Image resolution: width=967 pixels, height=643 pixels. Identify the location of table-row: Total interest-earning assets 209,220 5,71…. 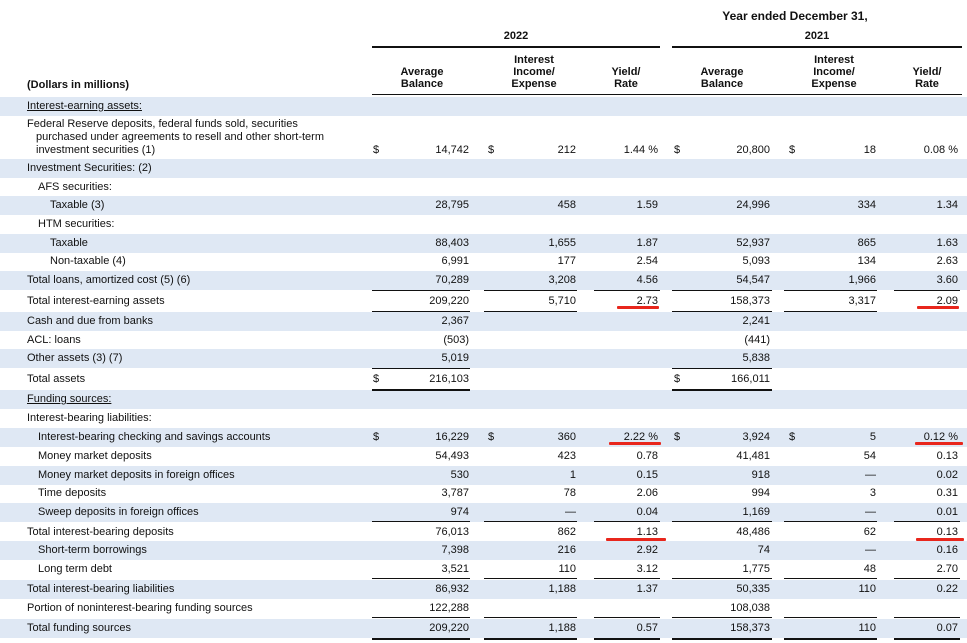
(483, 301).